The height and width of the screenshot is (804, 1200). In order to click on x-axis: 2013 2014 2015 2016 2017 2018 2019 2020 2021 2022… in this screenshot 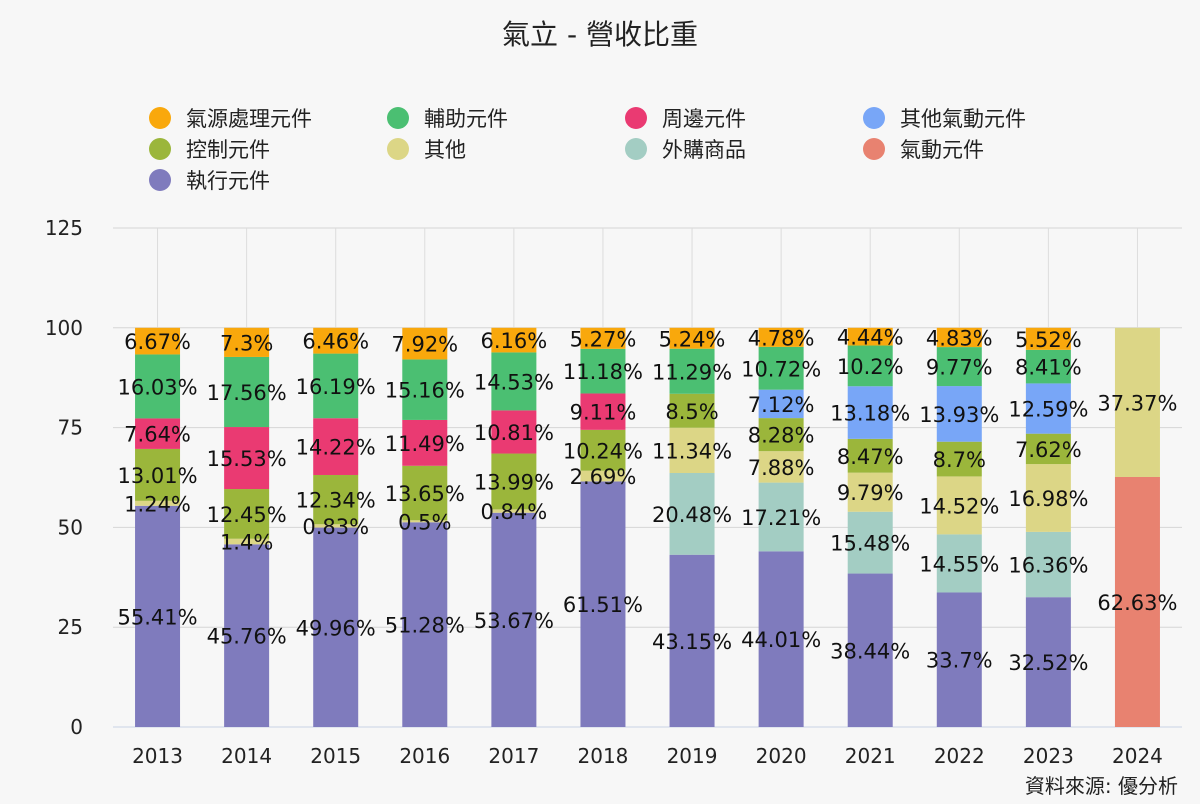, I will do `click(647, 756)`.